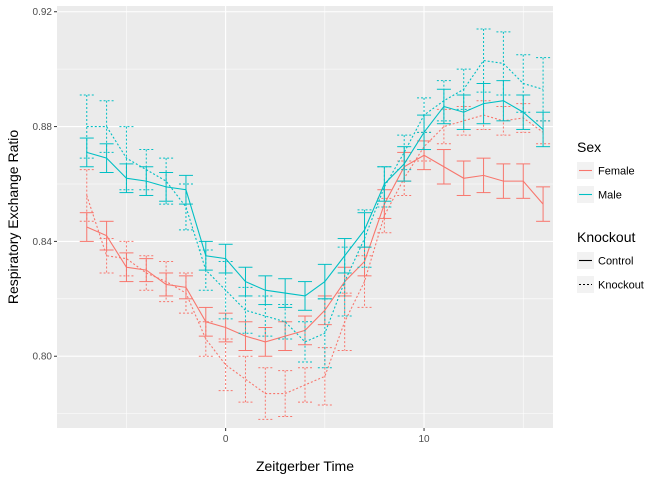 Image resolution: width=672 pixels, height=480 pixels. I want to click on y-tick-label: 0.80, so click(43, 357).